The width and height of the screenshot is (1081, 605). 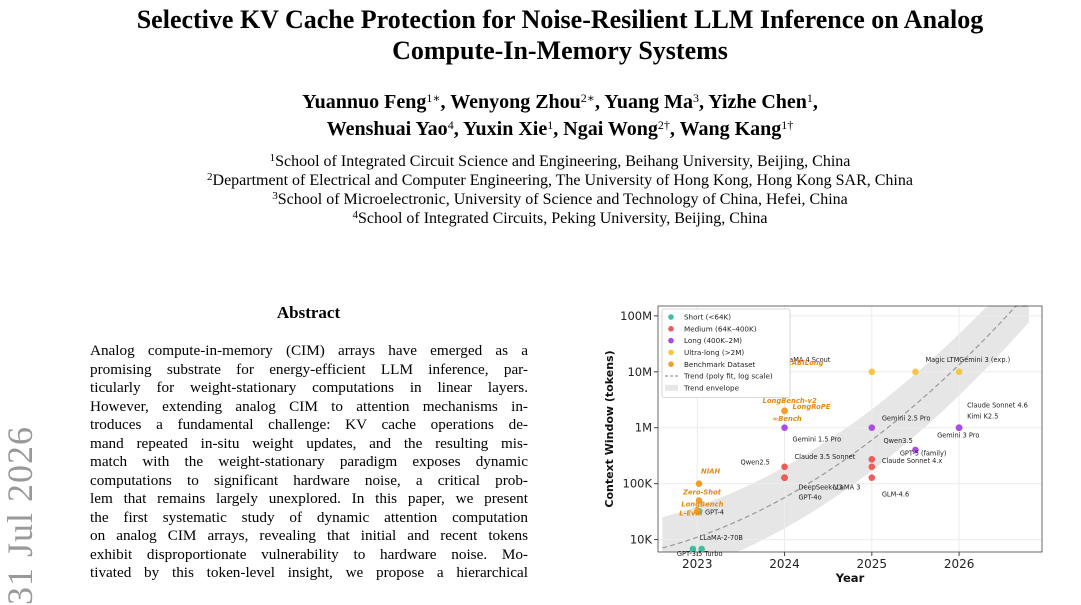 I want to click on author-mark: 2†, so click(x=663, y=125).